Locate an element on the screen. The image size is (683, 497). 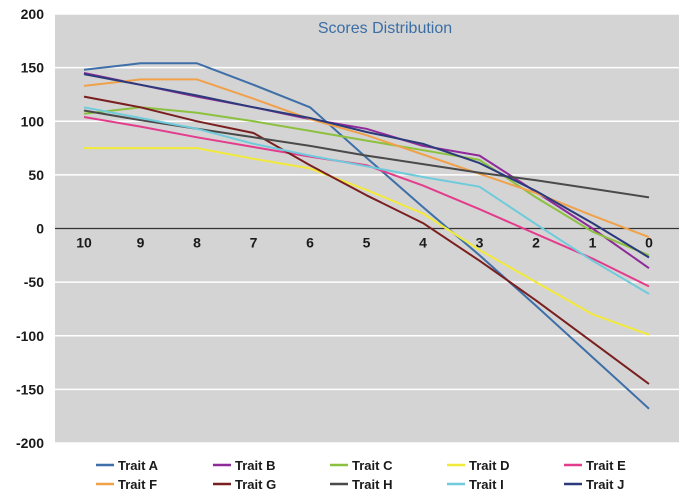
x-tick-label: 2 is located at coordinates (536, 243).